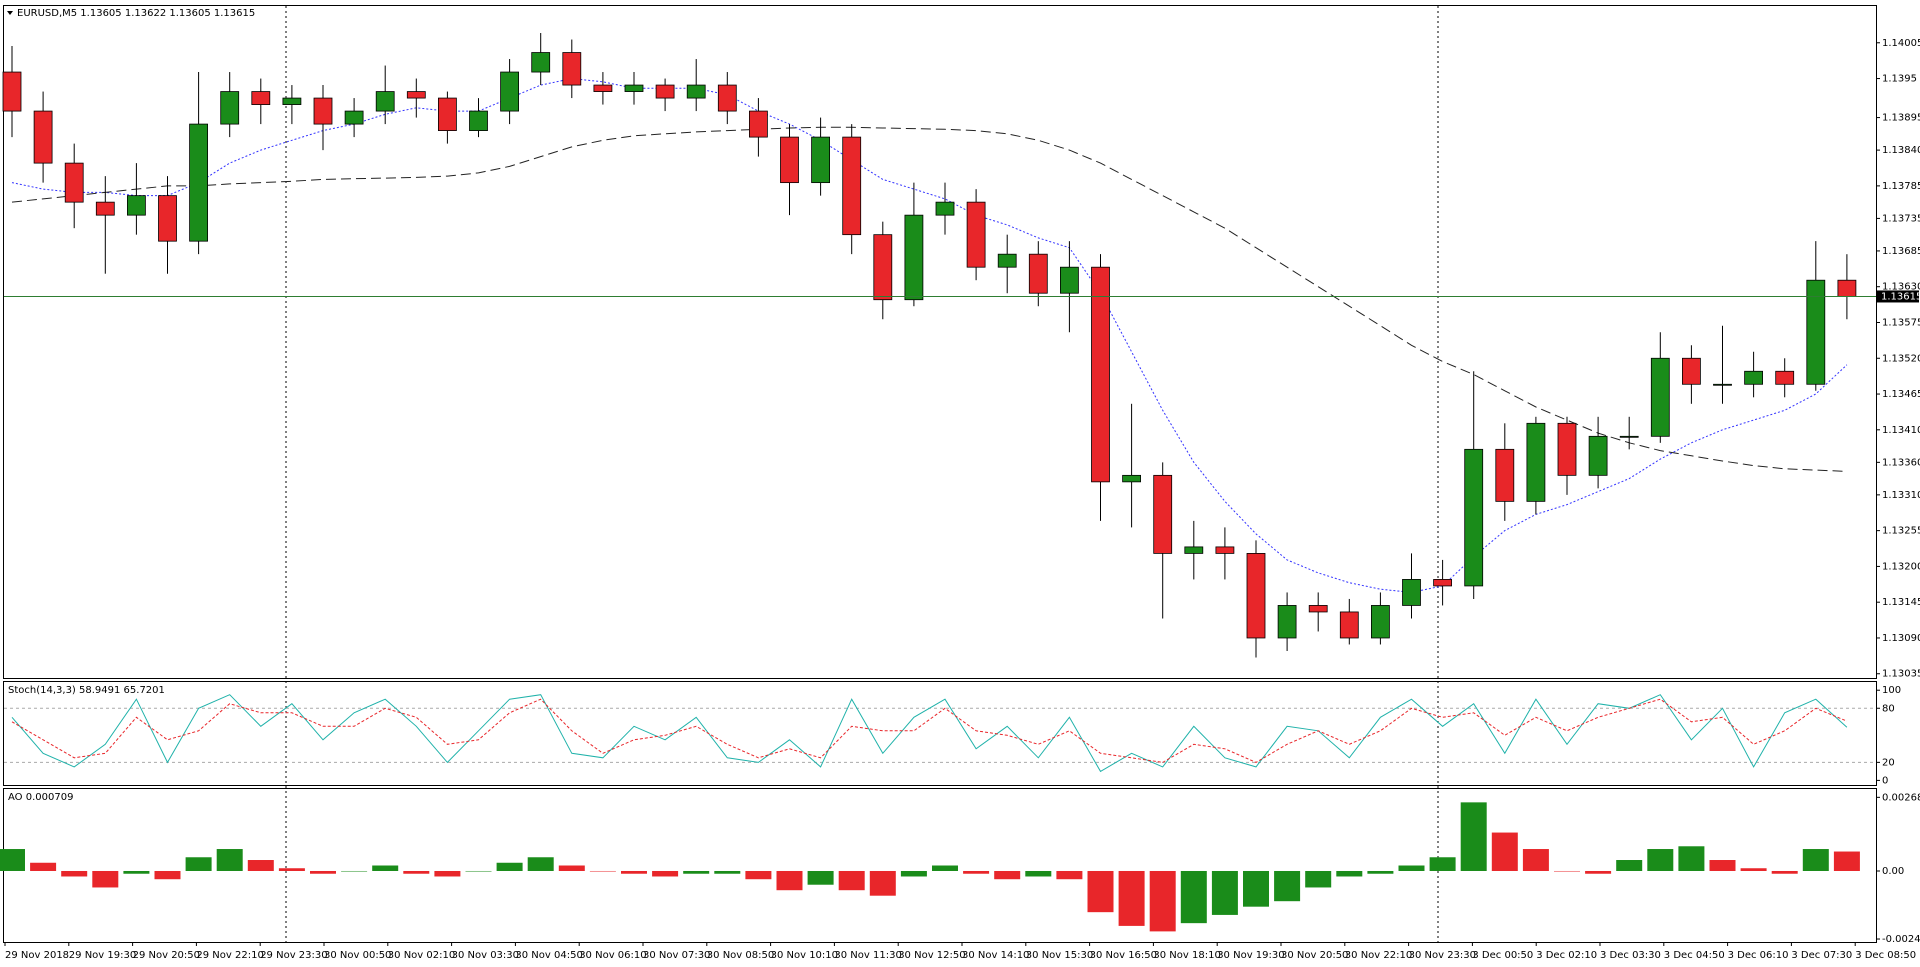  I want to click on y-tick-label: 1.13200, so click(1901, 566).